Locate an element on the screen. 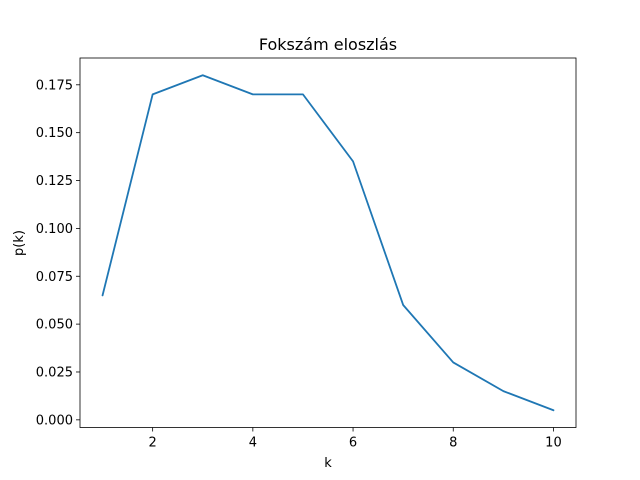 This screenshot has width=640, height=480. x-axis-label: k is located at coordinates (328, 463).